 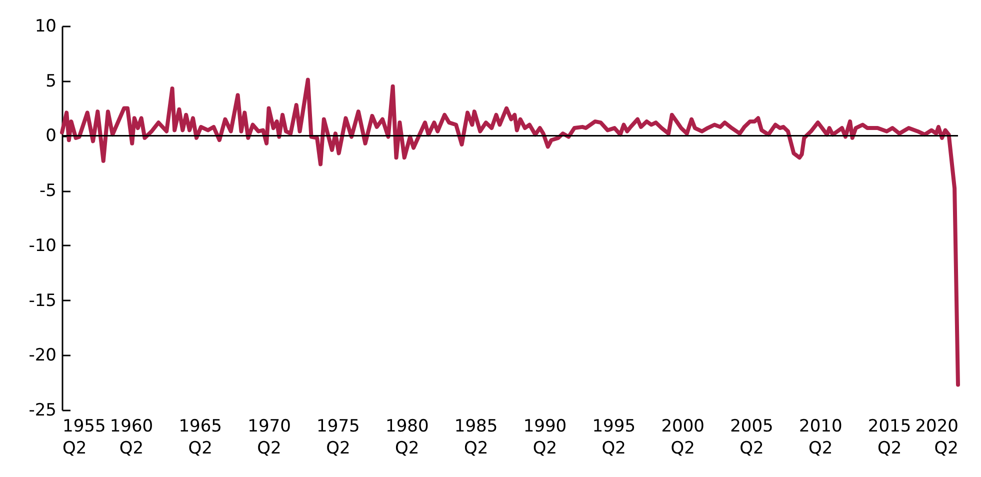 I want to click on y-tick-label: -25, so click(x=42, y=410).